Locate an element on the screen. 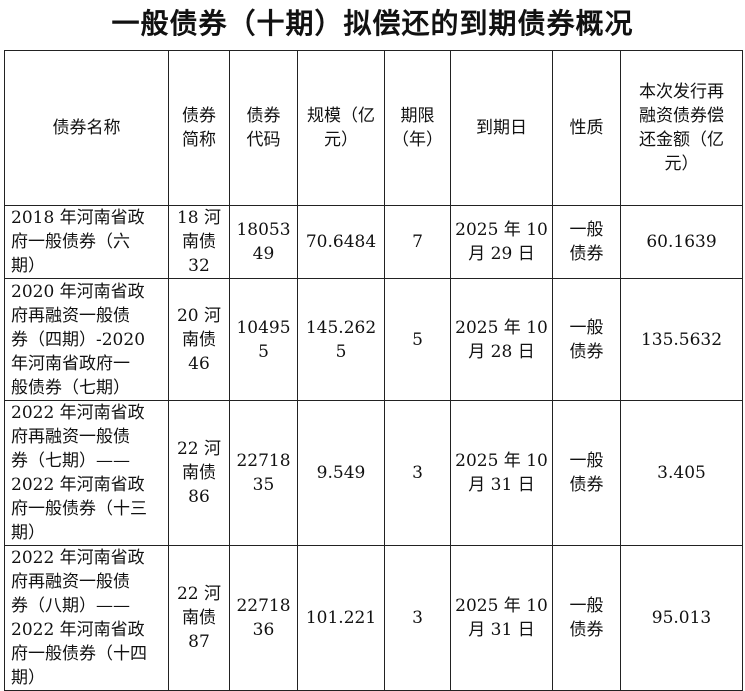 Image resolution: width=745 pixels, height=691 pixels. bond-code: 10495 5 is located at coordinates (263, 339).